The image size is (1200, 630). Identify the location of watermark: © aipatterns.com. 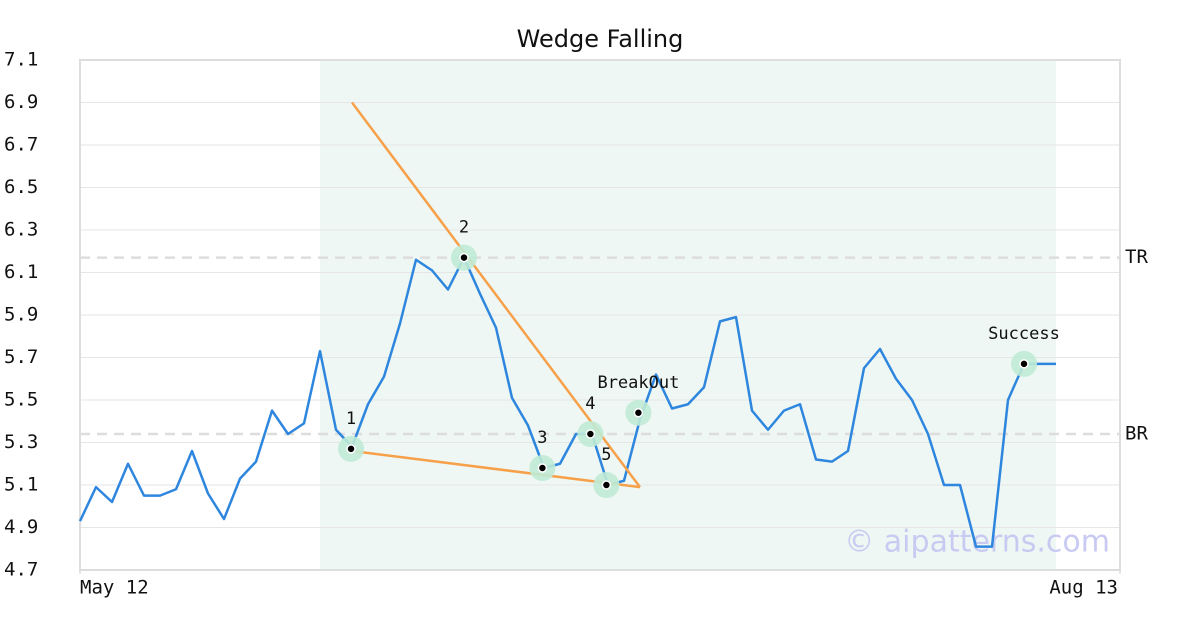
(977, 542).